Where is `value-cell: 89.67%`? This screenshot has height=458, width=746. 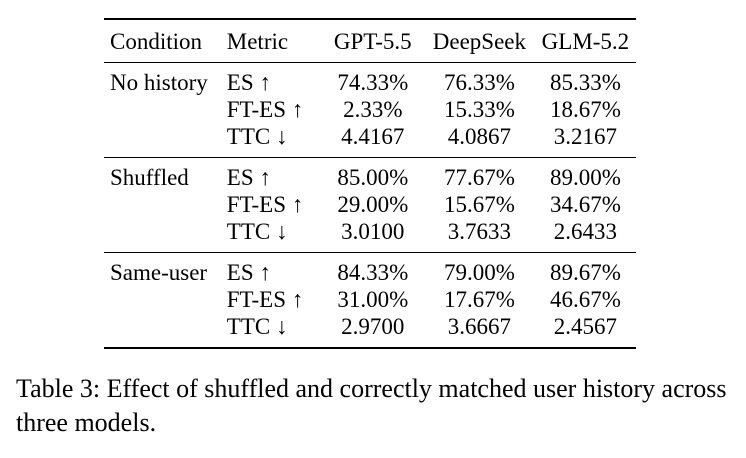 value-cell: 89.67% is located at coordinates (585, 272).